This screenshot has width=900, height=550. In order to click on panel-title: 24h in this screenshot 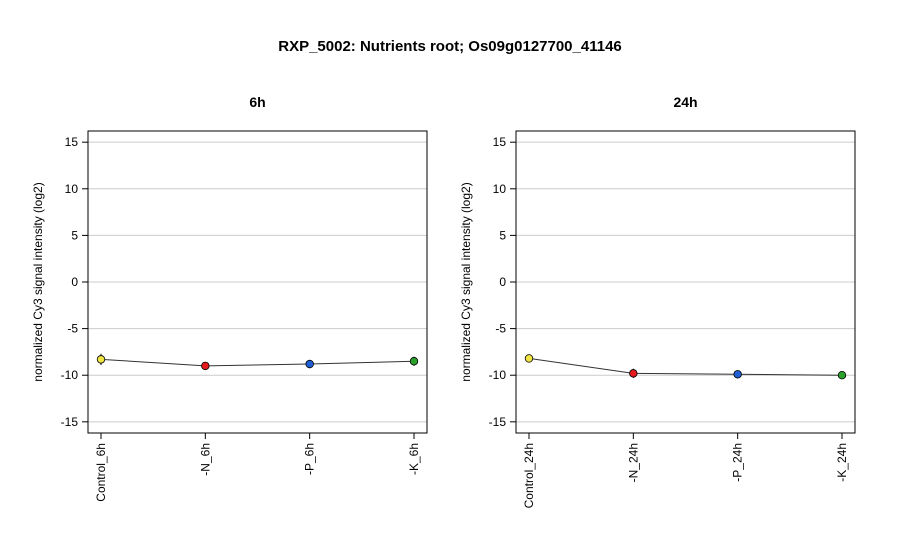, I will do `click(685, 102)`.